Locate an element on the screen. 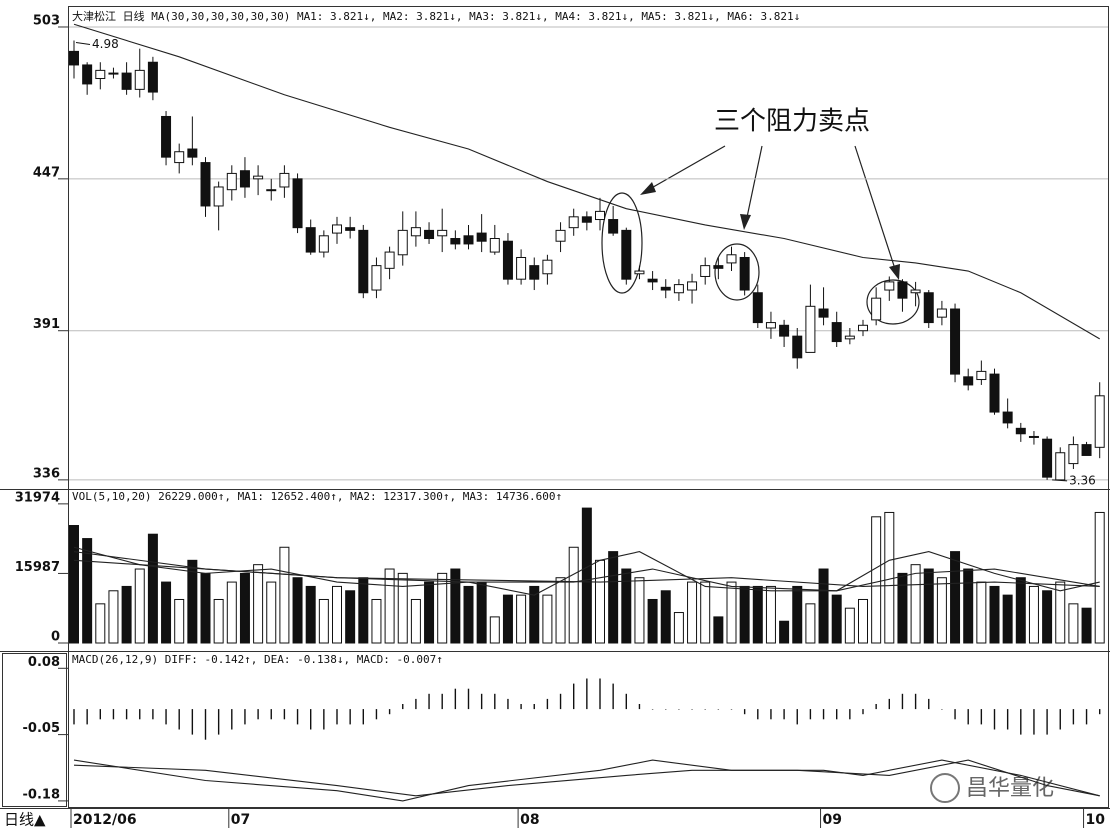  arrow-heads is located at coordinates (770, 231).